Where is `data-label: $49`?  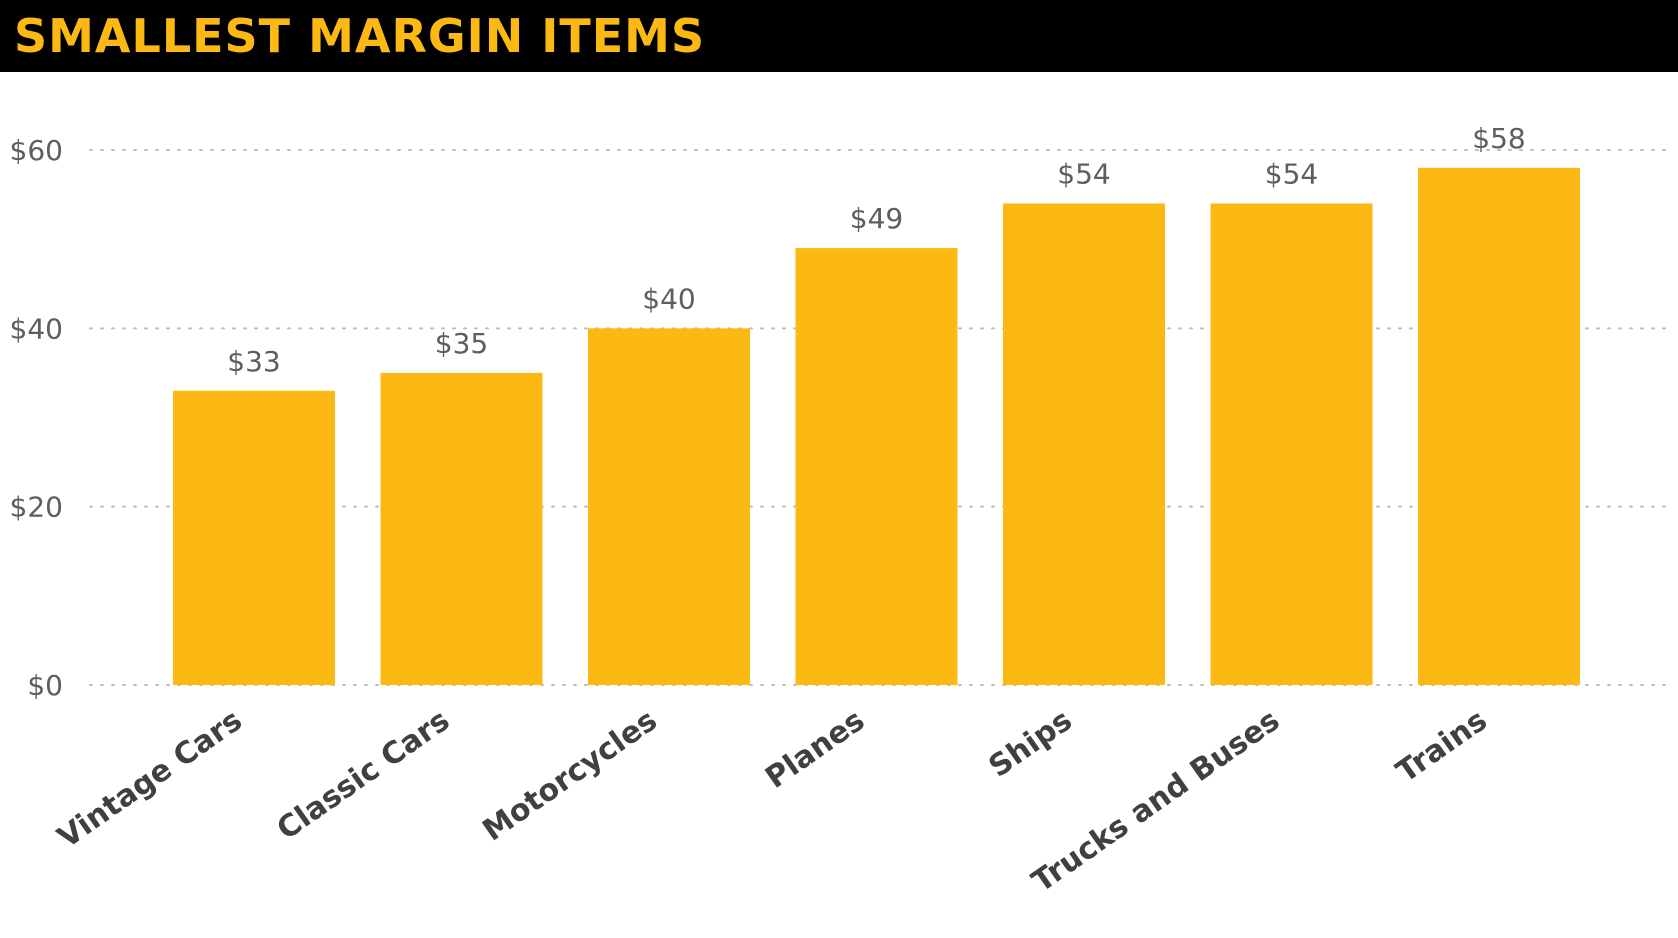 data-label: $49 is located at coordinates (876, 218).